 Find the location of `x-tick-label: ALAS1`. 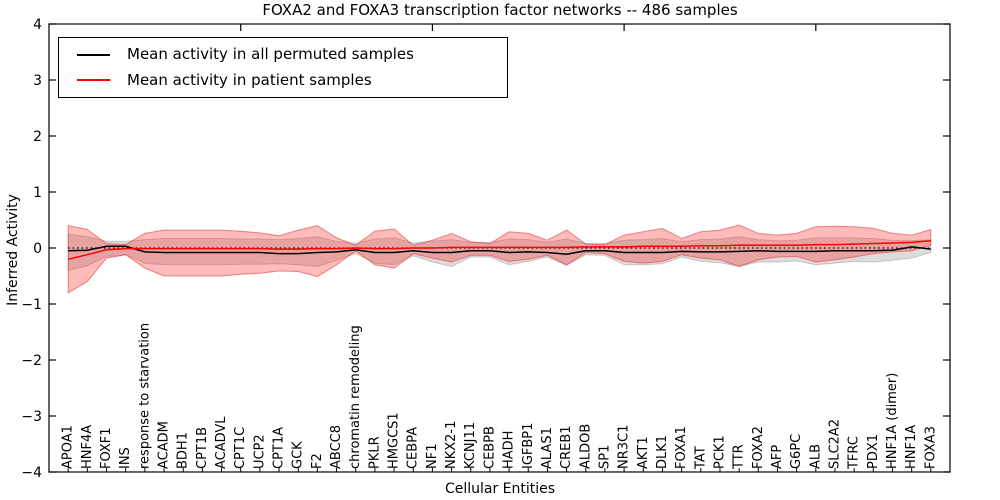

x-tick-label: ALAS1 is located at coordinates (547, 448).